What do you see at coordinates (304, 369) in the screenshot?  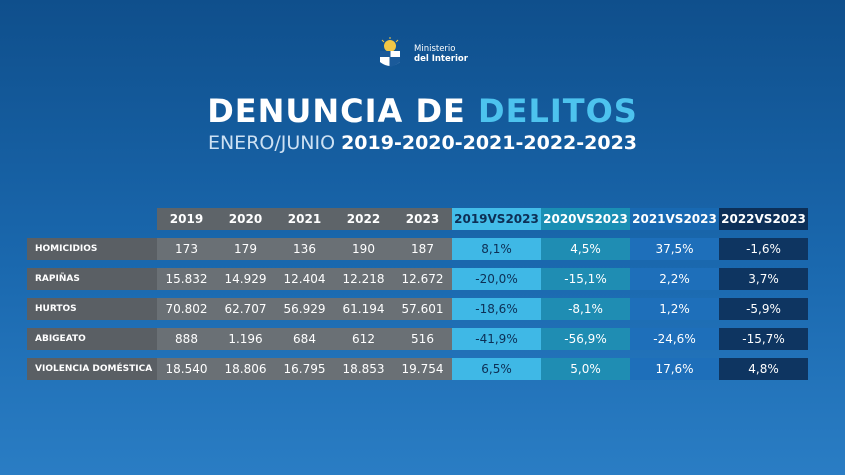 I see `value-cell: 16.795` at bounding box center [304, 369].